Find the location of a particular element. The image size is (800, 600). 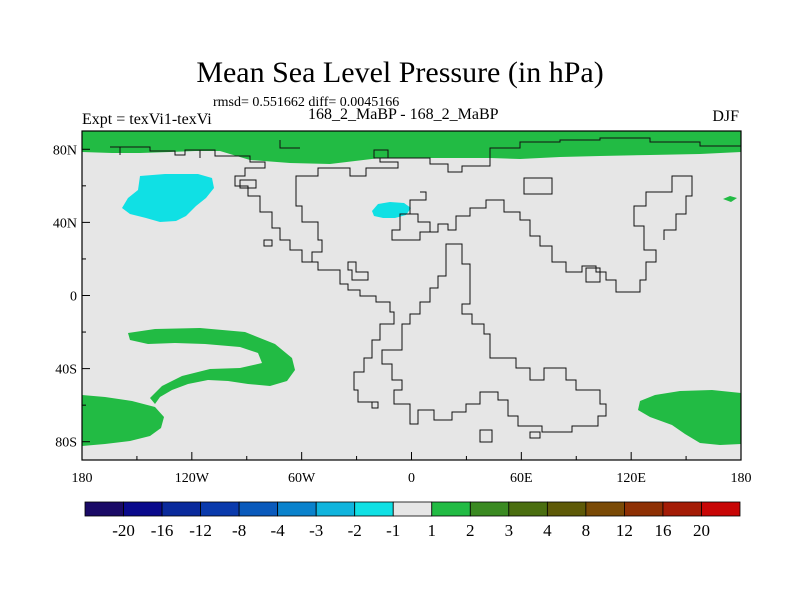

x-tick-label: 120W is located at coordinates (192, 478).